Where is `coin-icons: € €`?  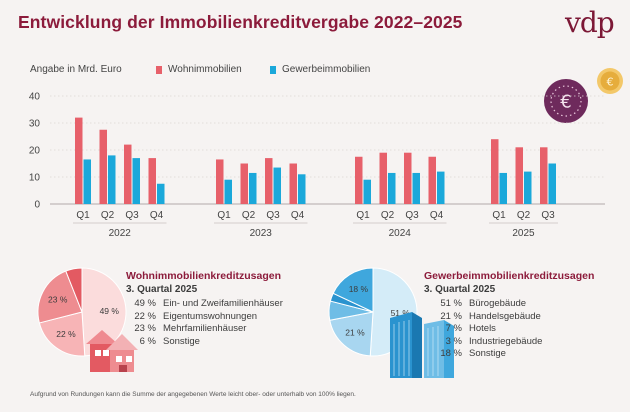 coin-icons: € € is located at coordinates (583, 95).